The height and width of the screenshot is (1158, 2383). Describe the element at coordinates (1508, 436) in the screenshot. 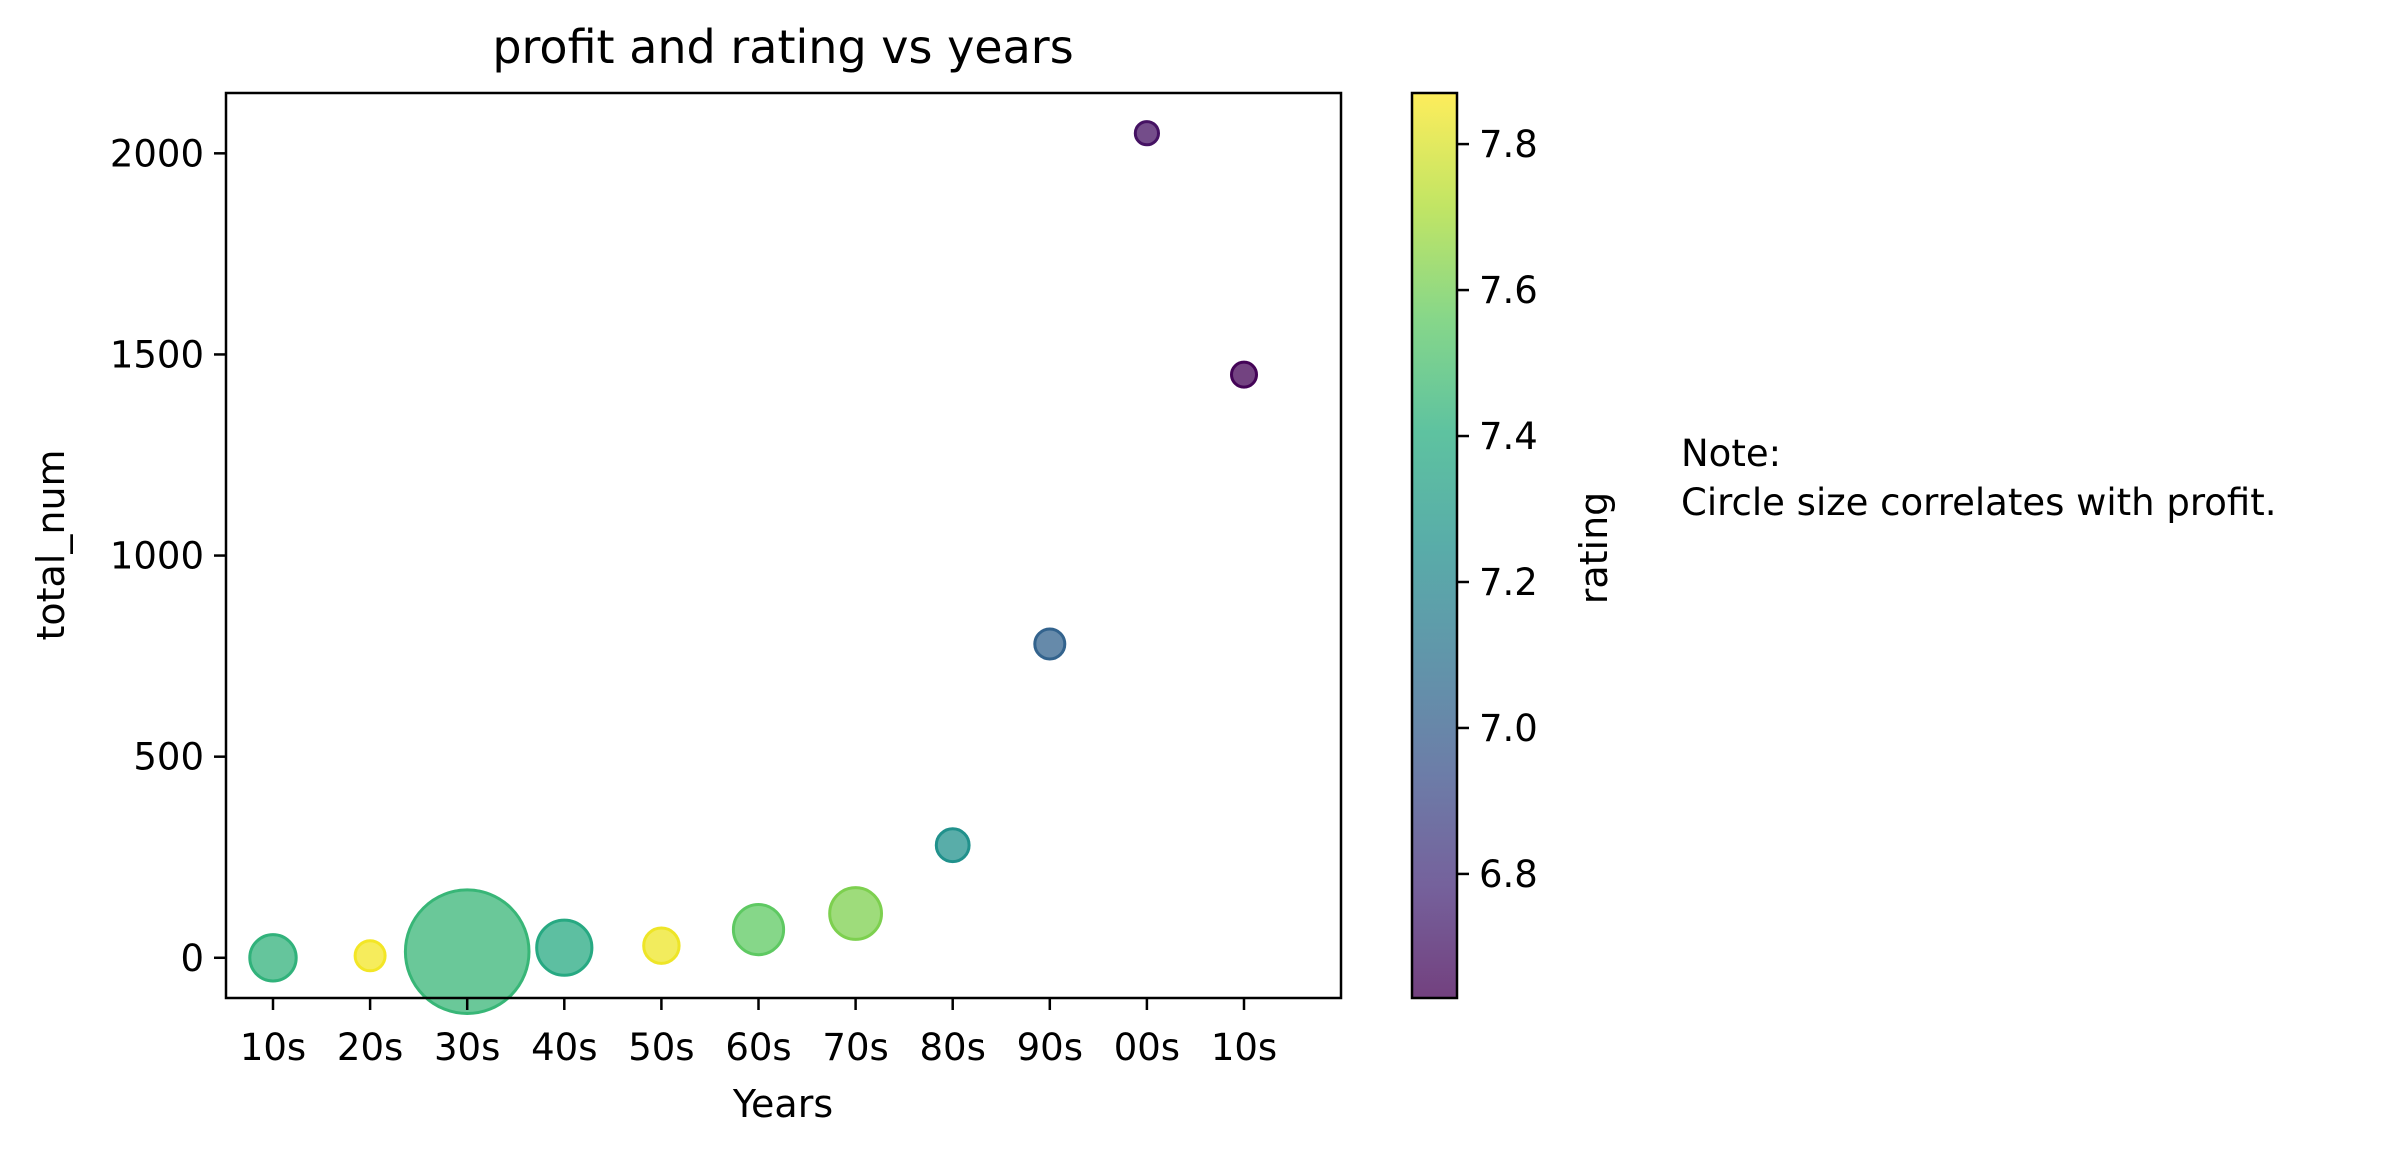

I see `colorbar-tick-label: 7.4` at that location.